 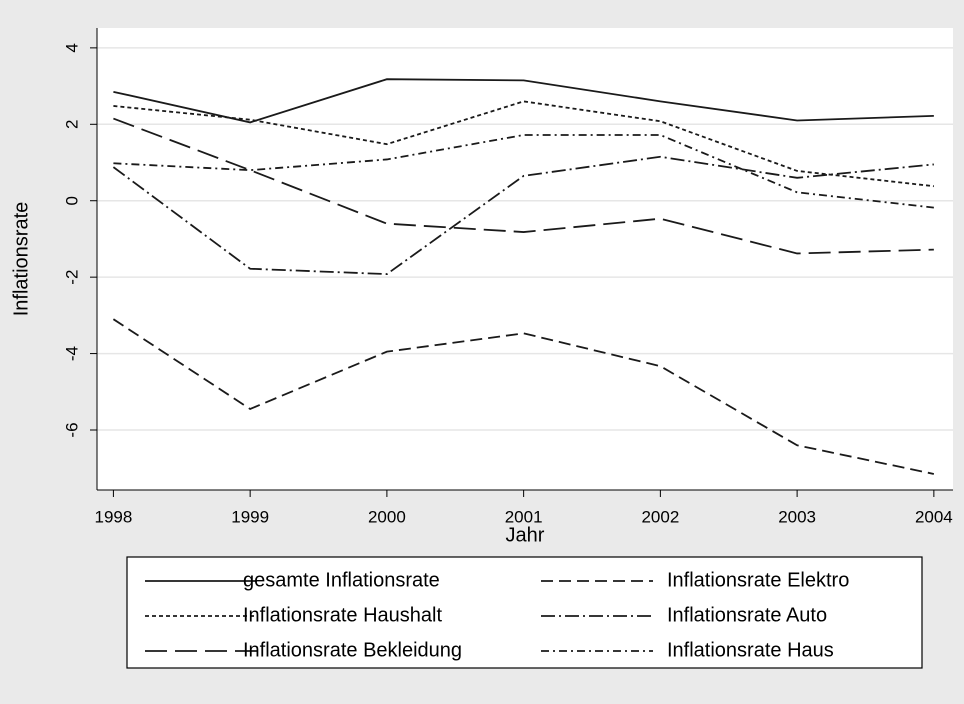 I want to click on x-axis-label: Jahr, so click(x=525, y=535).